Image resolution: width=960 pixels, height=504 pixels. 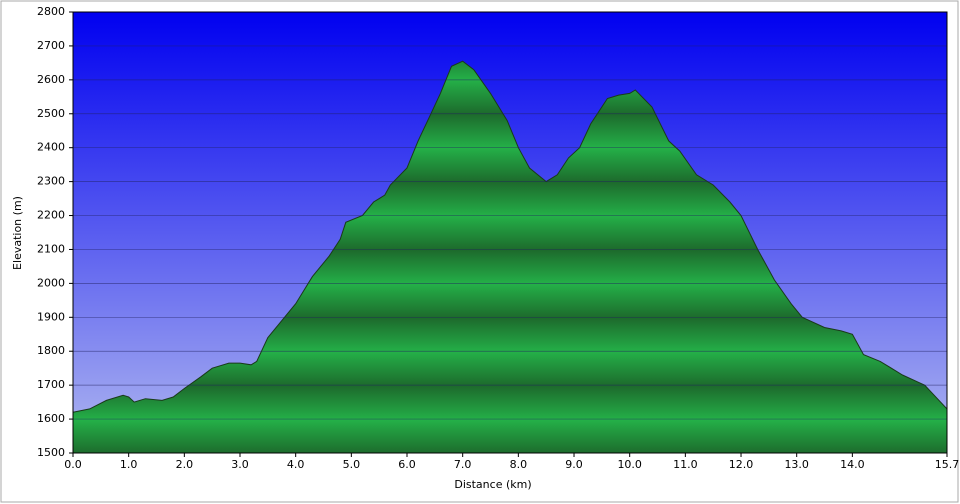 I want to click on y-tick-label: 1800, so click(x=51, y=350).